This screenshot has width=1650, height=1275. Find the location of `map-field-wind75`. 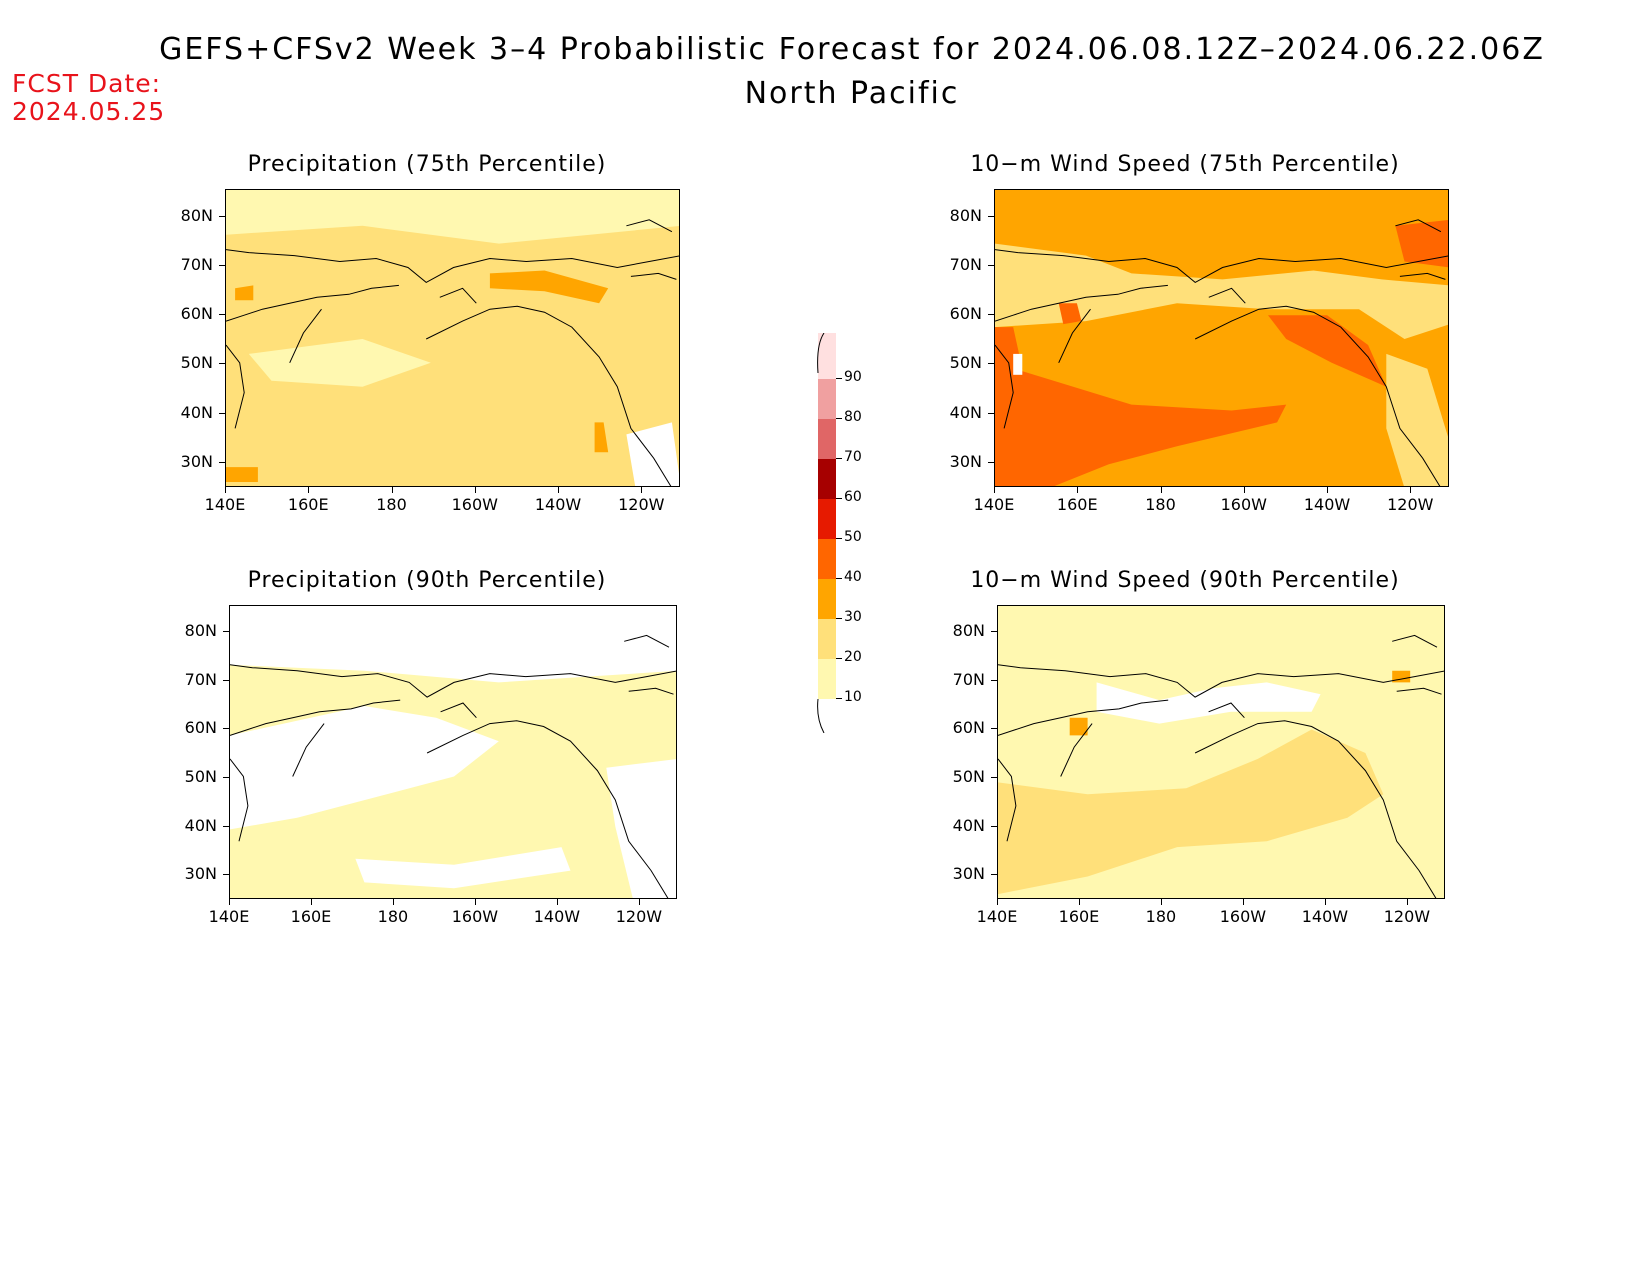

map-field-wind75 is located at coordinates (1221, 338).